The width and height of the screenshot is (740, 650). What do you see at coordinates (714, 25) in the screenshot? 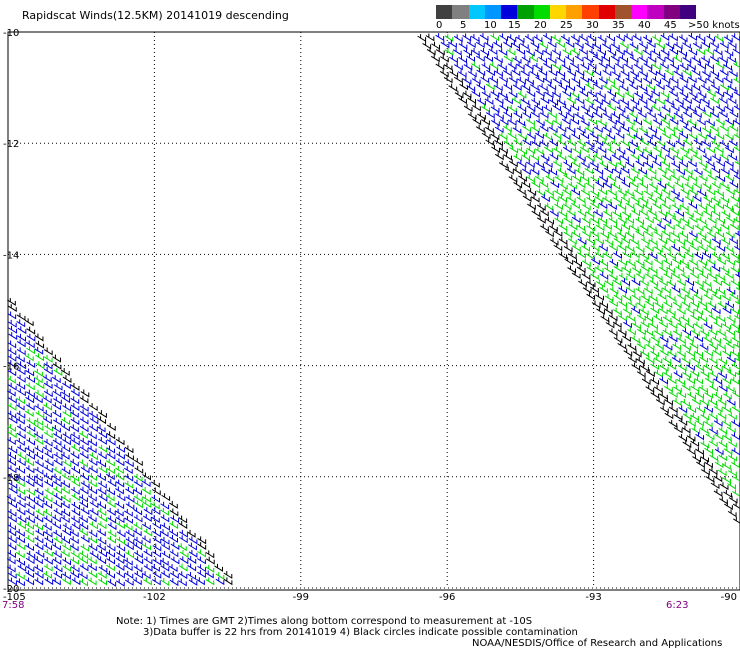
I see `legend-label: >50 knots` at bounding box center [714, 25].